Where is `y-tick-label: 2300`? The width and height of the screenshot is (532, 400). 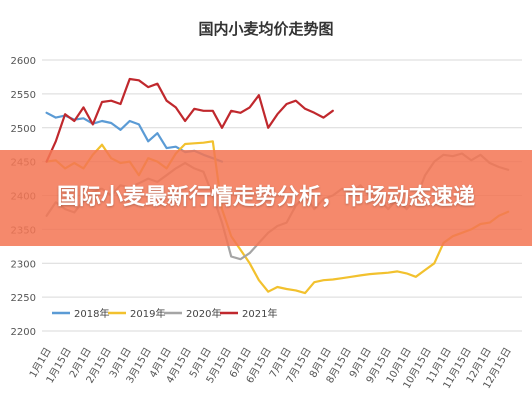 y-tick-label: 2300 is located at coordinates (23, 264).